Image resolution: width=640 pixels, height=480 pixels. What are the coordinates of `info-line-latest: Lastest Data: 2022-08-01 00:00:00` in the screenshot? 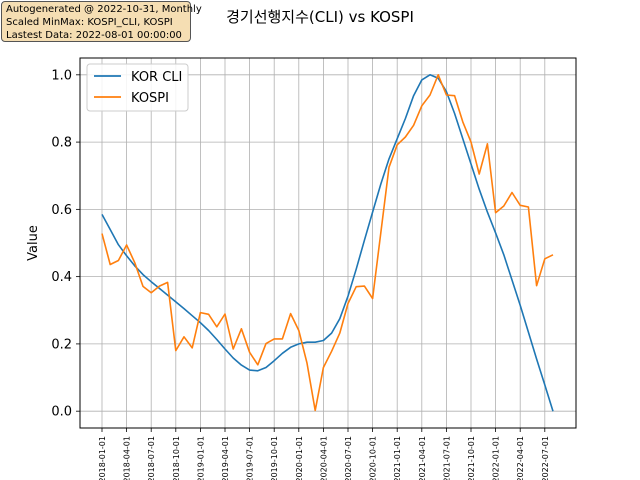 It's located at (94, 35).